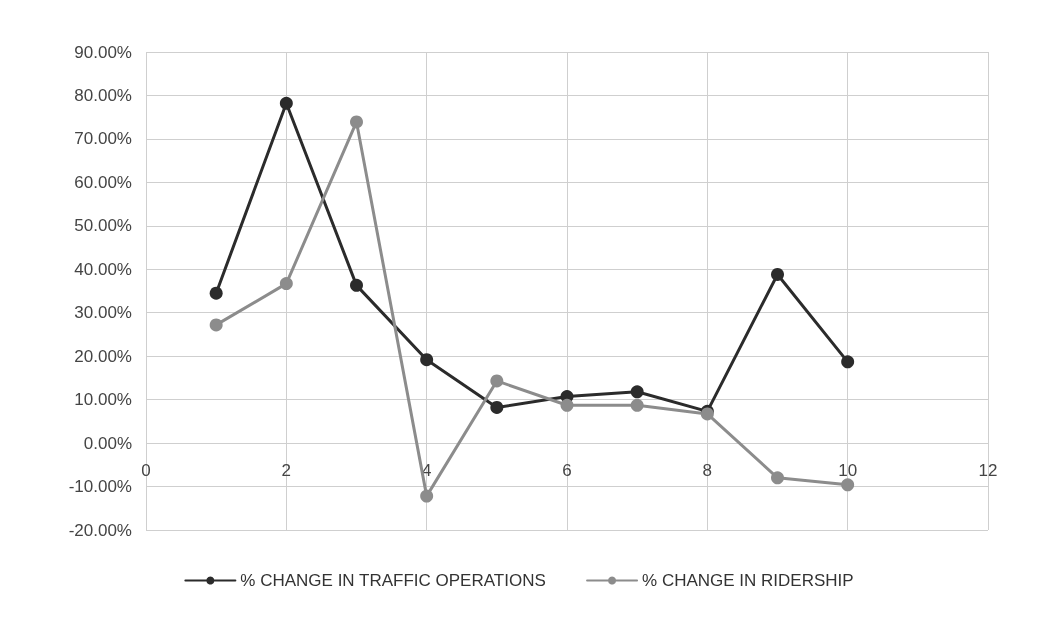 The image size is (1038, 620). Describe the element at coordinates (103, 182) in the screenshot. I see `y-tick-label: 60.00%` at that location.